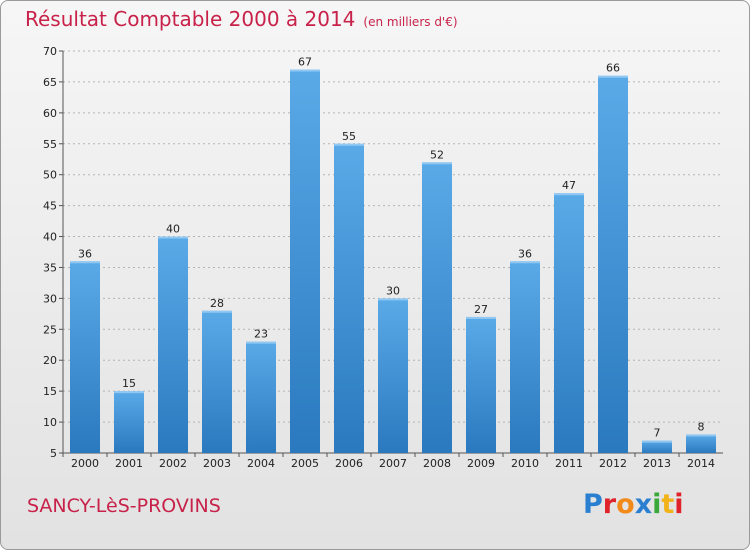 The height and width of the screenshot is (550, 750). Describe the element at coordinates (393, 375) in the screenshot. I see `bar-2007` at that location.